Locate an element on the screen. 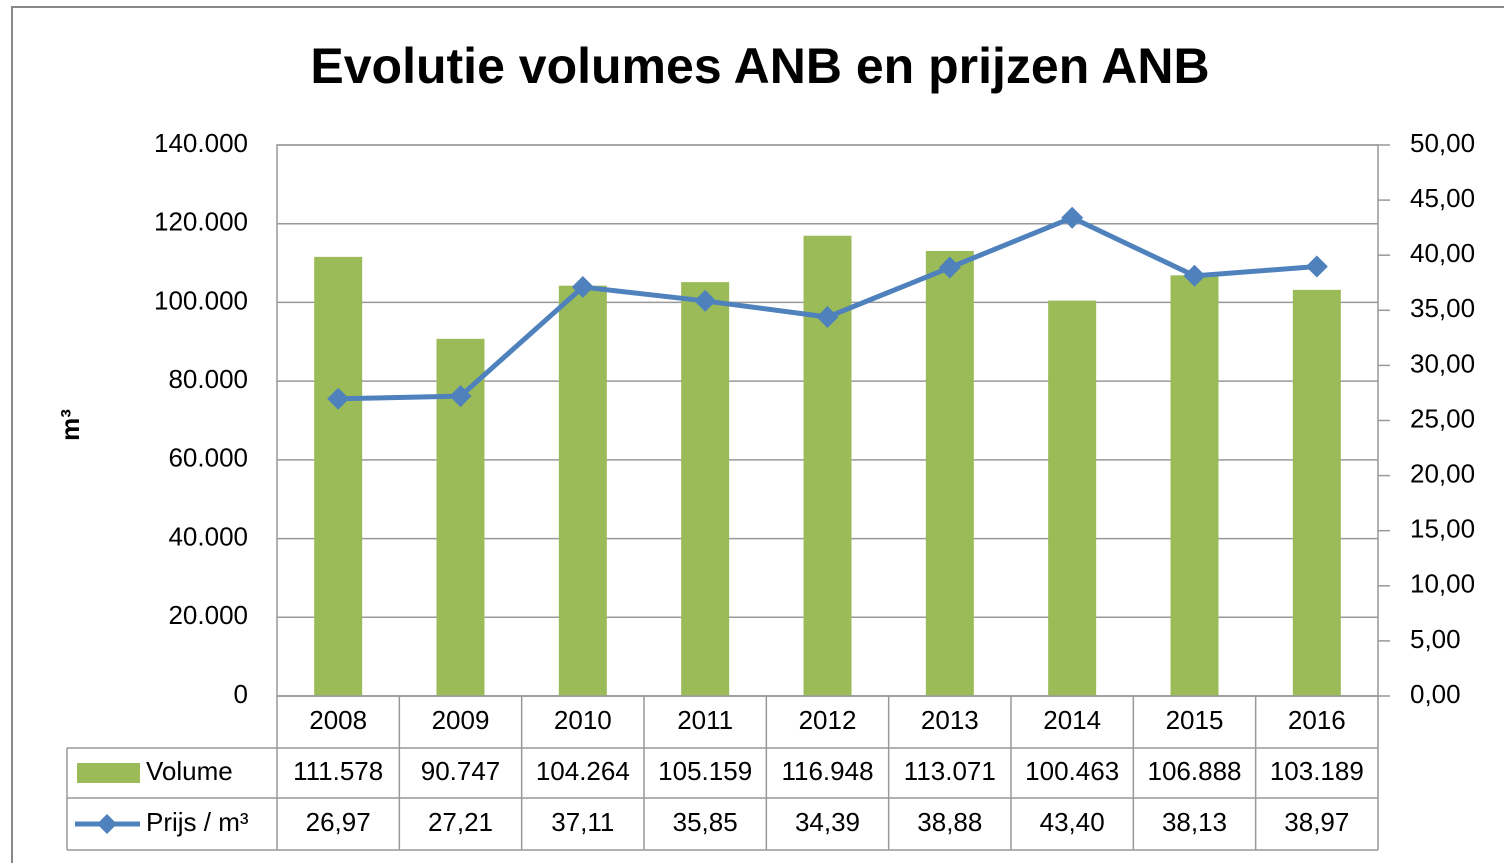 The image size is (1504, 863). x-tick-label: 2014 is located at coordinates (1072, 720).